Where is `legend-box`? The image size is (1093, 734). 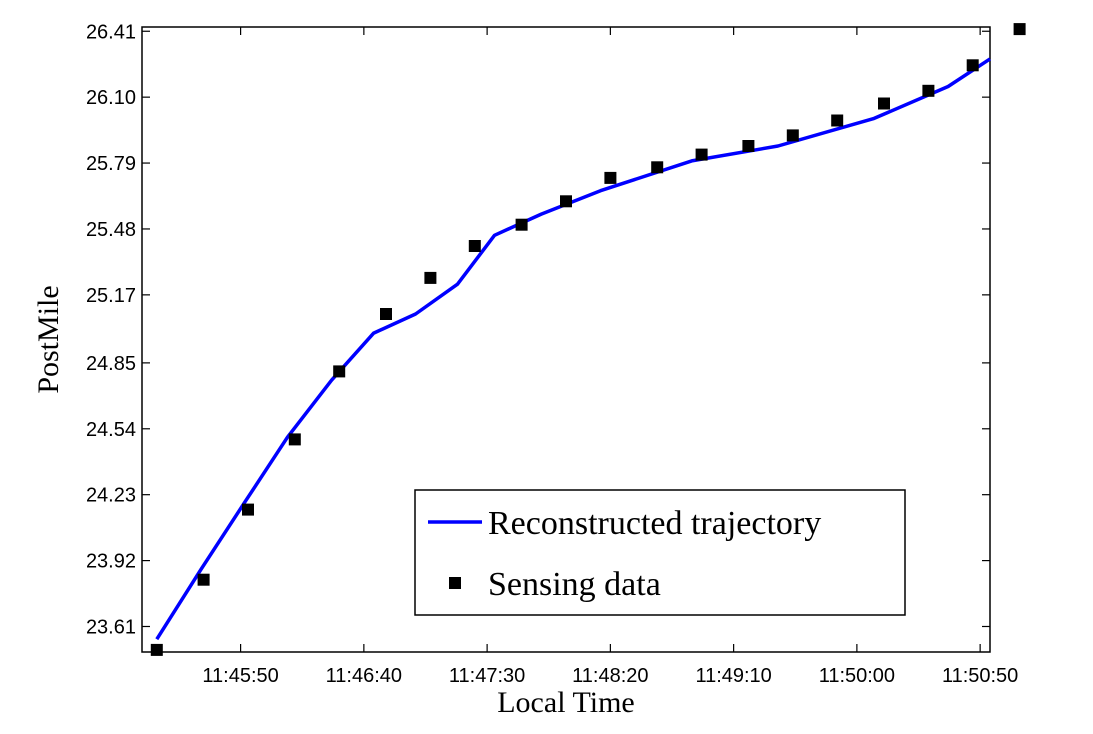
legend-box is located at coordinates (660, 552).